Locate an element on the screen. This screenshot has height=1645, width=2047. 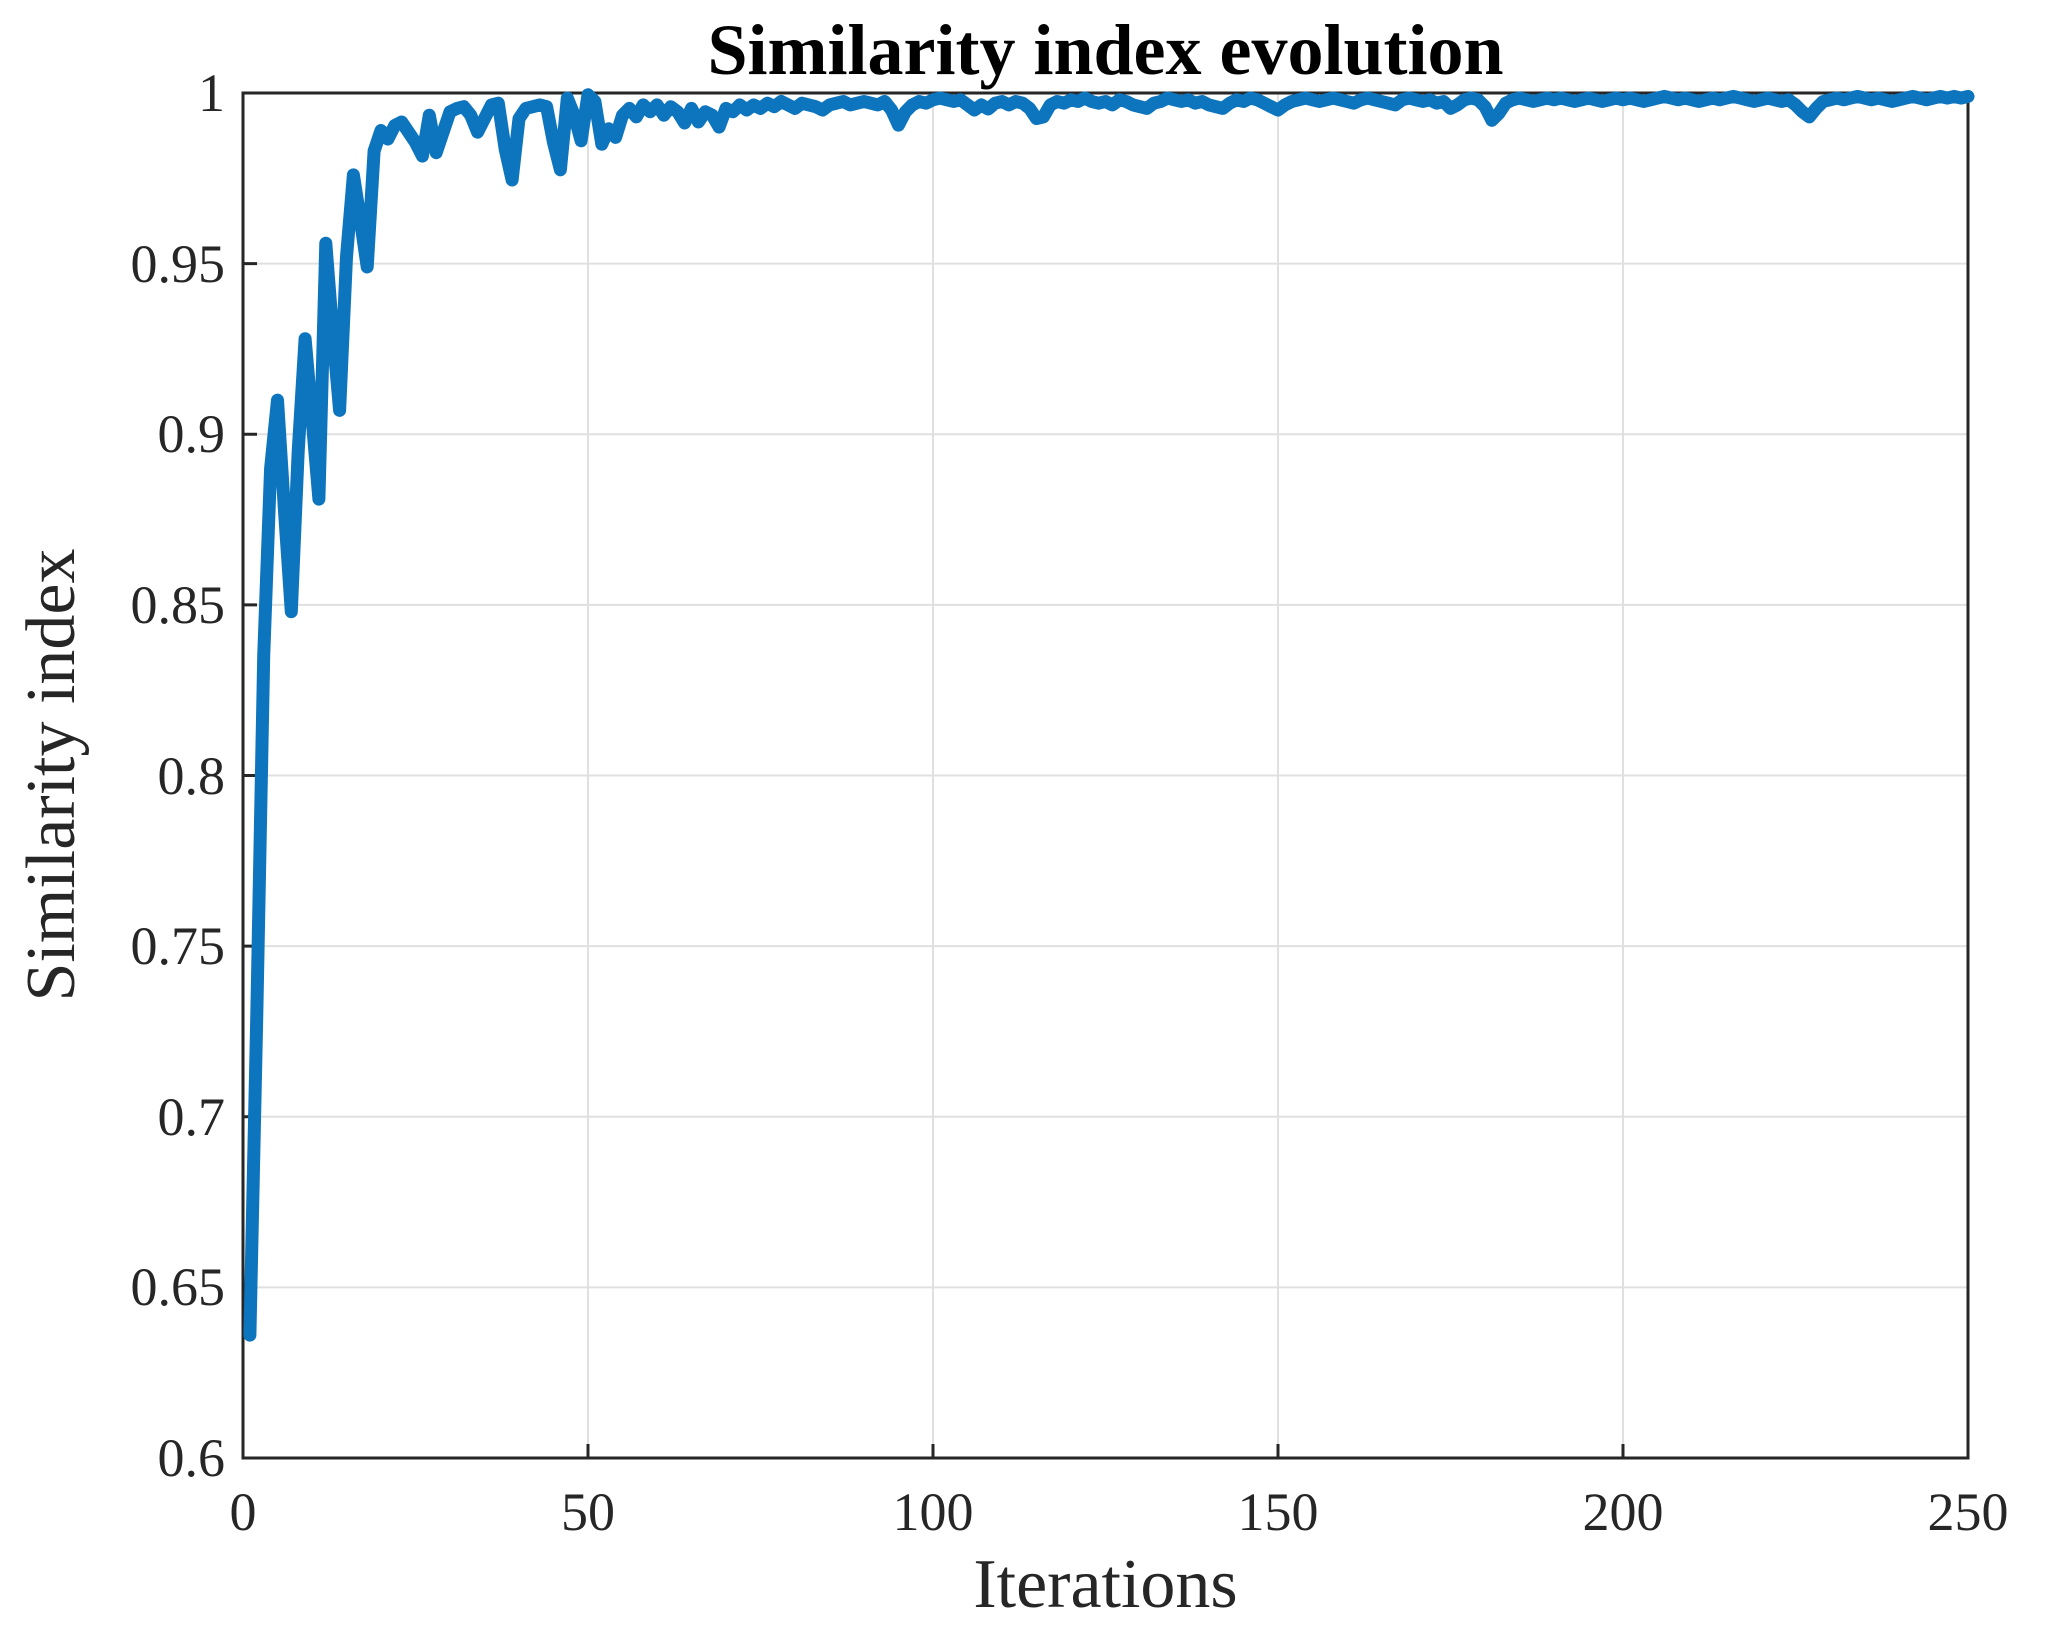
y-tick-label: 0.7 is located at coordinates (191, 1116).